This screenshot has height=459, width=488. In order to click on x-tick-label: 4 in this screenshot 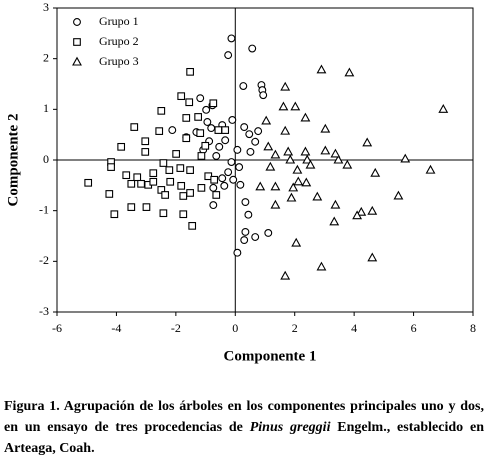, I will do `click(354, 328)`.